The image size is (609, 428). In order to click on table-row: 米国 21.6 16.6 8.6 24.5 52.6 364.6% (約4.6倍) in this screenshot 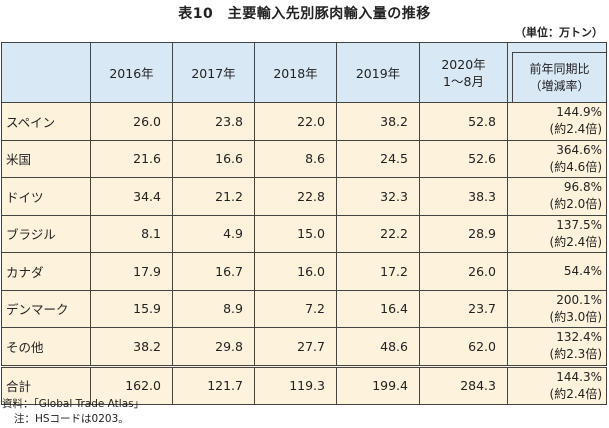, I will do `click(304, 158)`.